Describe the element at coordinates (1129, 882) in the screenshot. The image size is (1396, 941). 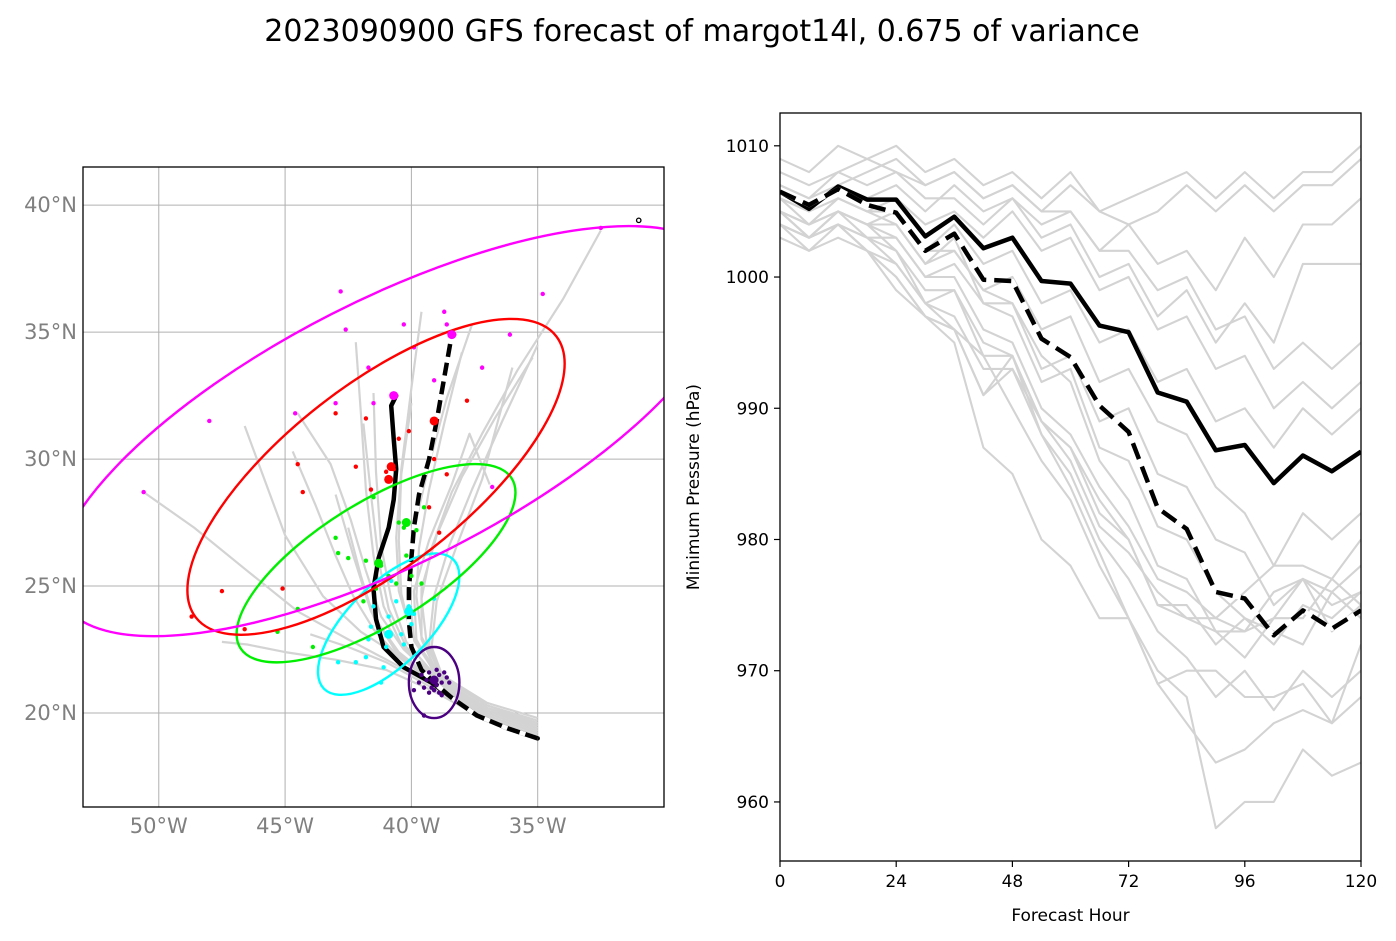
I see `x-tick-label: 72` at that location.